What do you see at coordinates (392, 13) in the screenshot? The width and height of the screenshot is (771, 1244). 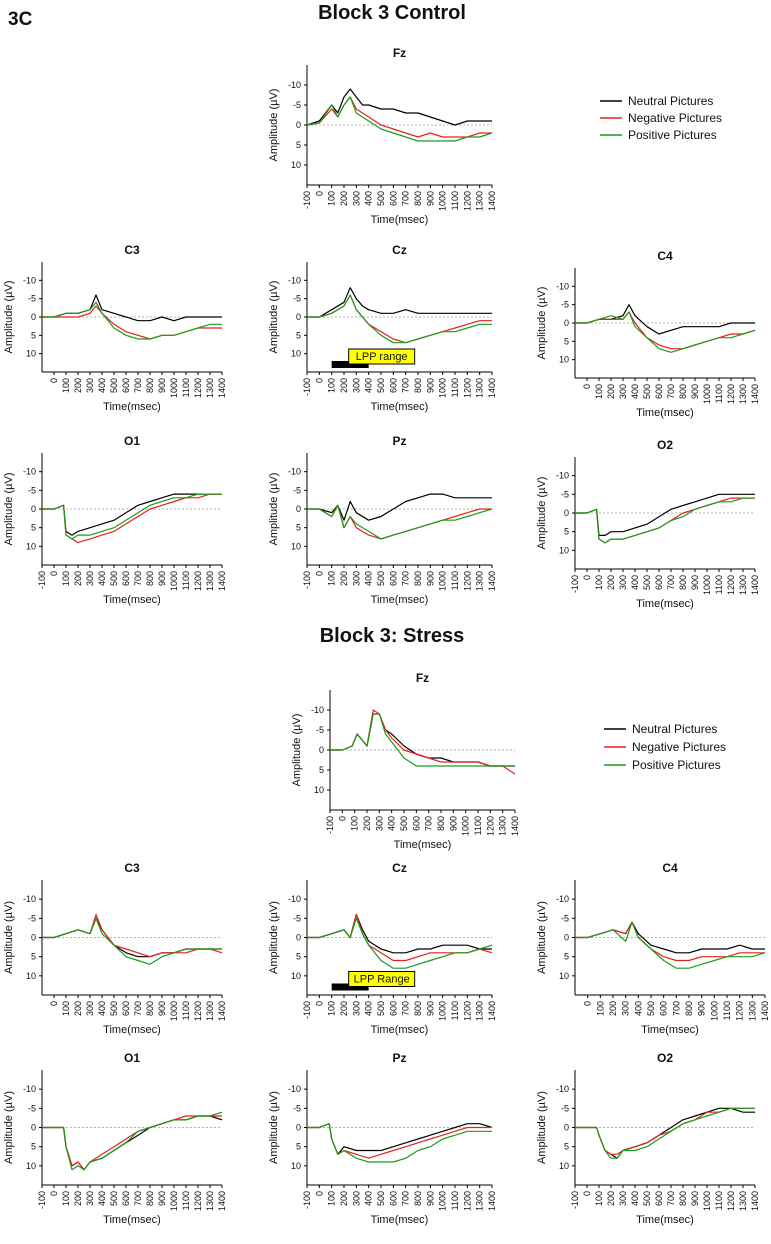 I see `block-title-control: Block 3 Control` at bounding box center [392, 13].